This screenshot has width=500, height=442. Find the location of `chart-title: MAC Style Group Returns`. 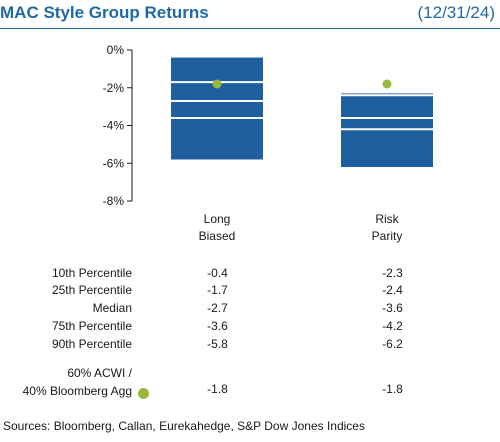

chart-title: MAC Style Group Returns is located at coordinates (104, 12).